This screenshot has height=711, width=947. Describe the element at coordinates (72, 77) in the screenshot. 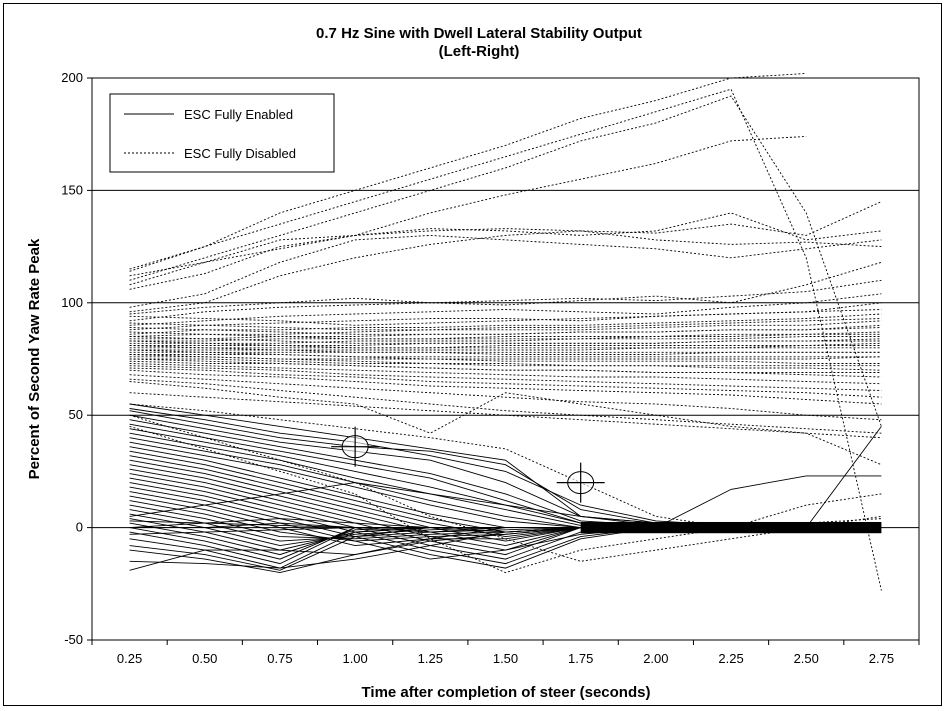

I see `y-tick-label: 200` at that location.